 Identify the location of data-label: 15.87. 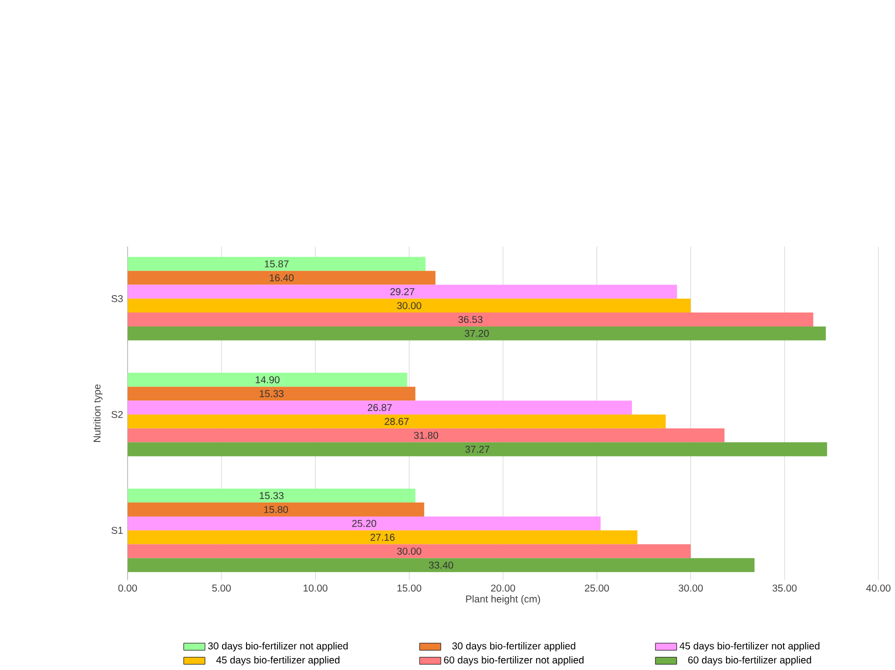
(276, 264).